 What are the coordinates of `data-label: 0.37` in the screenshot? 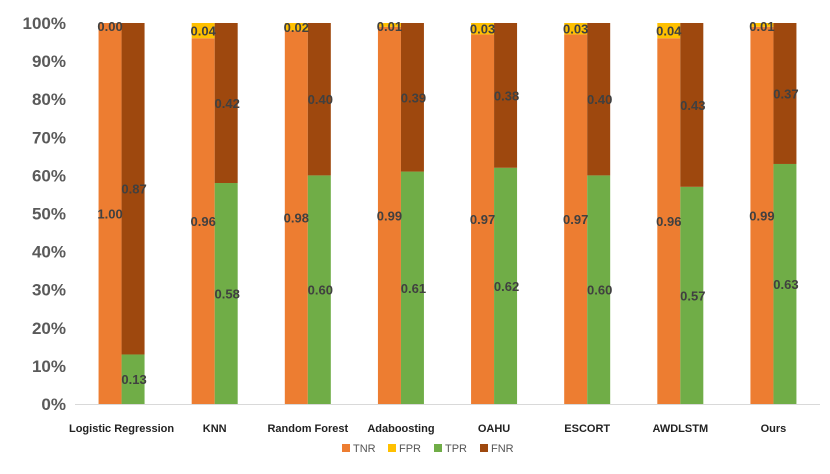 It's located at (785, 93).